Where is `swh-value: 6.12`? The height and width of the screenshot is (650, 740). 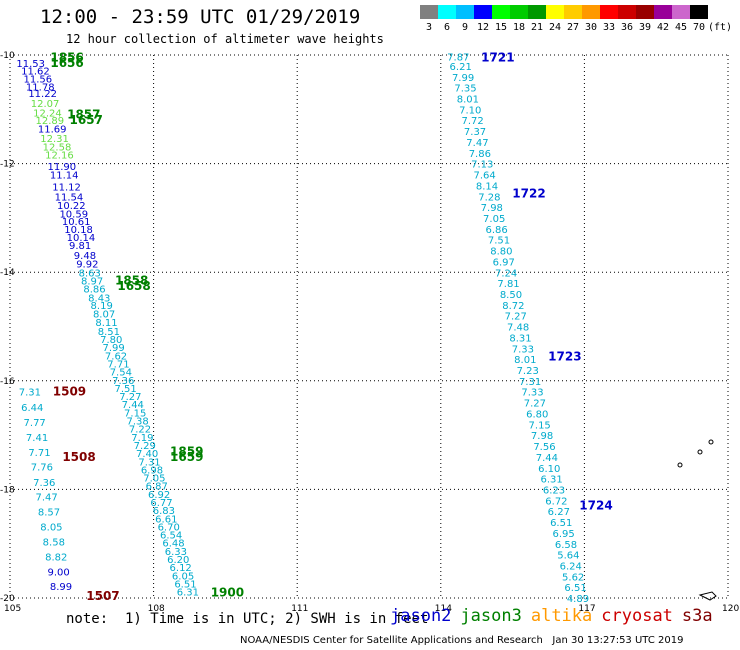 swh-value: 6.12 is located at coordinates (181, 568).